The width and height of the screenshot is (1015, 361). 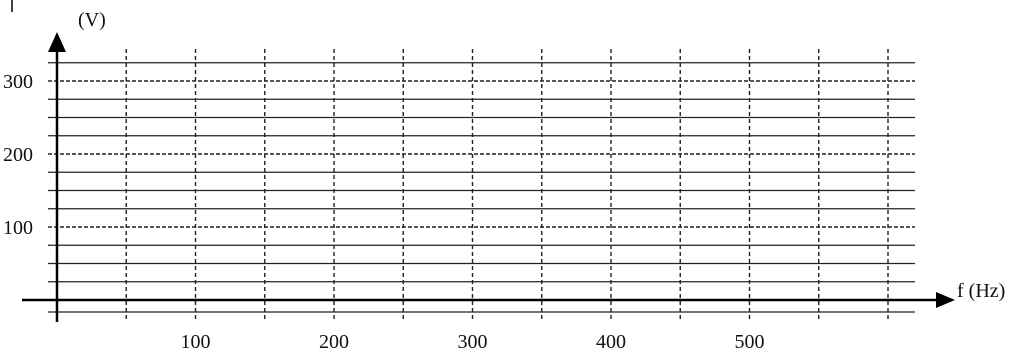 What do you see at coordinates (473, 342) in the screenshot?
I see `x-tick-label: 300` at bounding box center [473, 342].